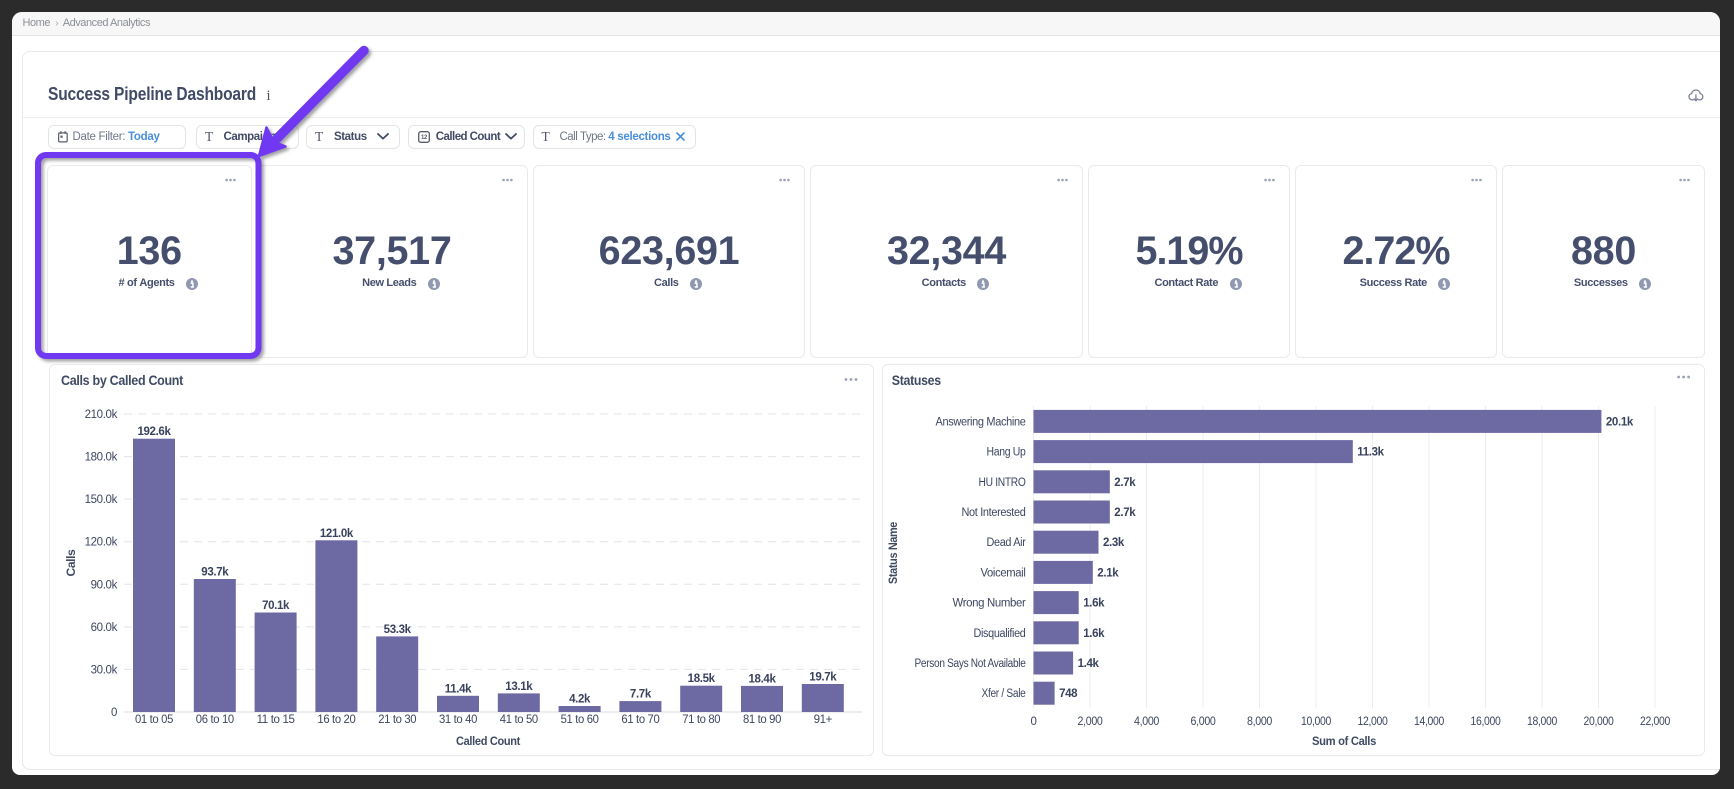  What do you see at coordinates (1344, 741) in the screenshot?
I see `svg-text: Sum of Calls` at bounding box center [1344, 741].